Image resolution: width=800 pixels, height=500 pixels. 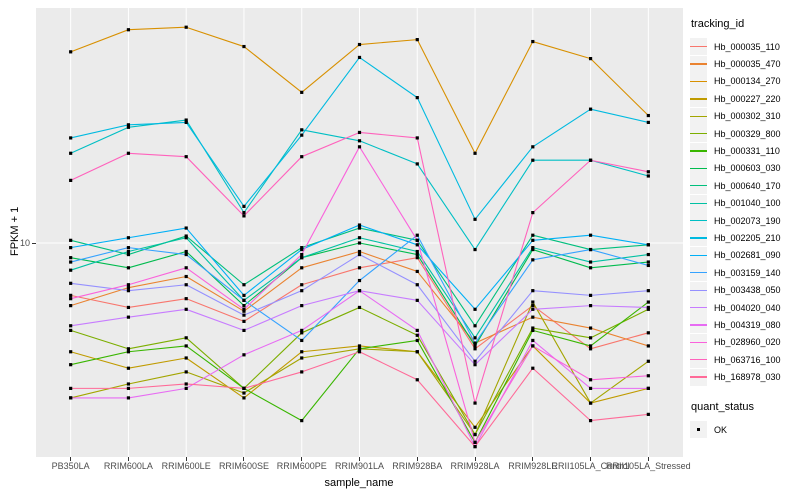 I want to click on legend-label: Hb_000035_110, so click(x=747, y=46).